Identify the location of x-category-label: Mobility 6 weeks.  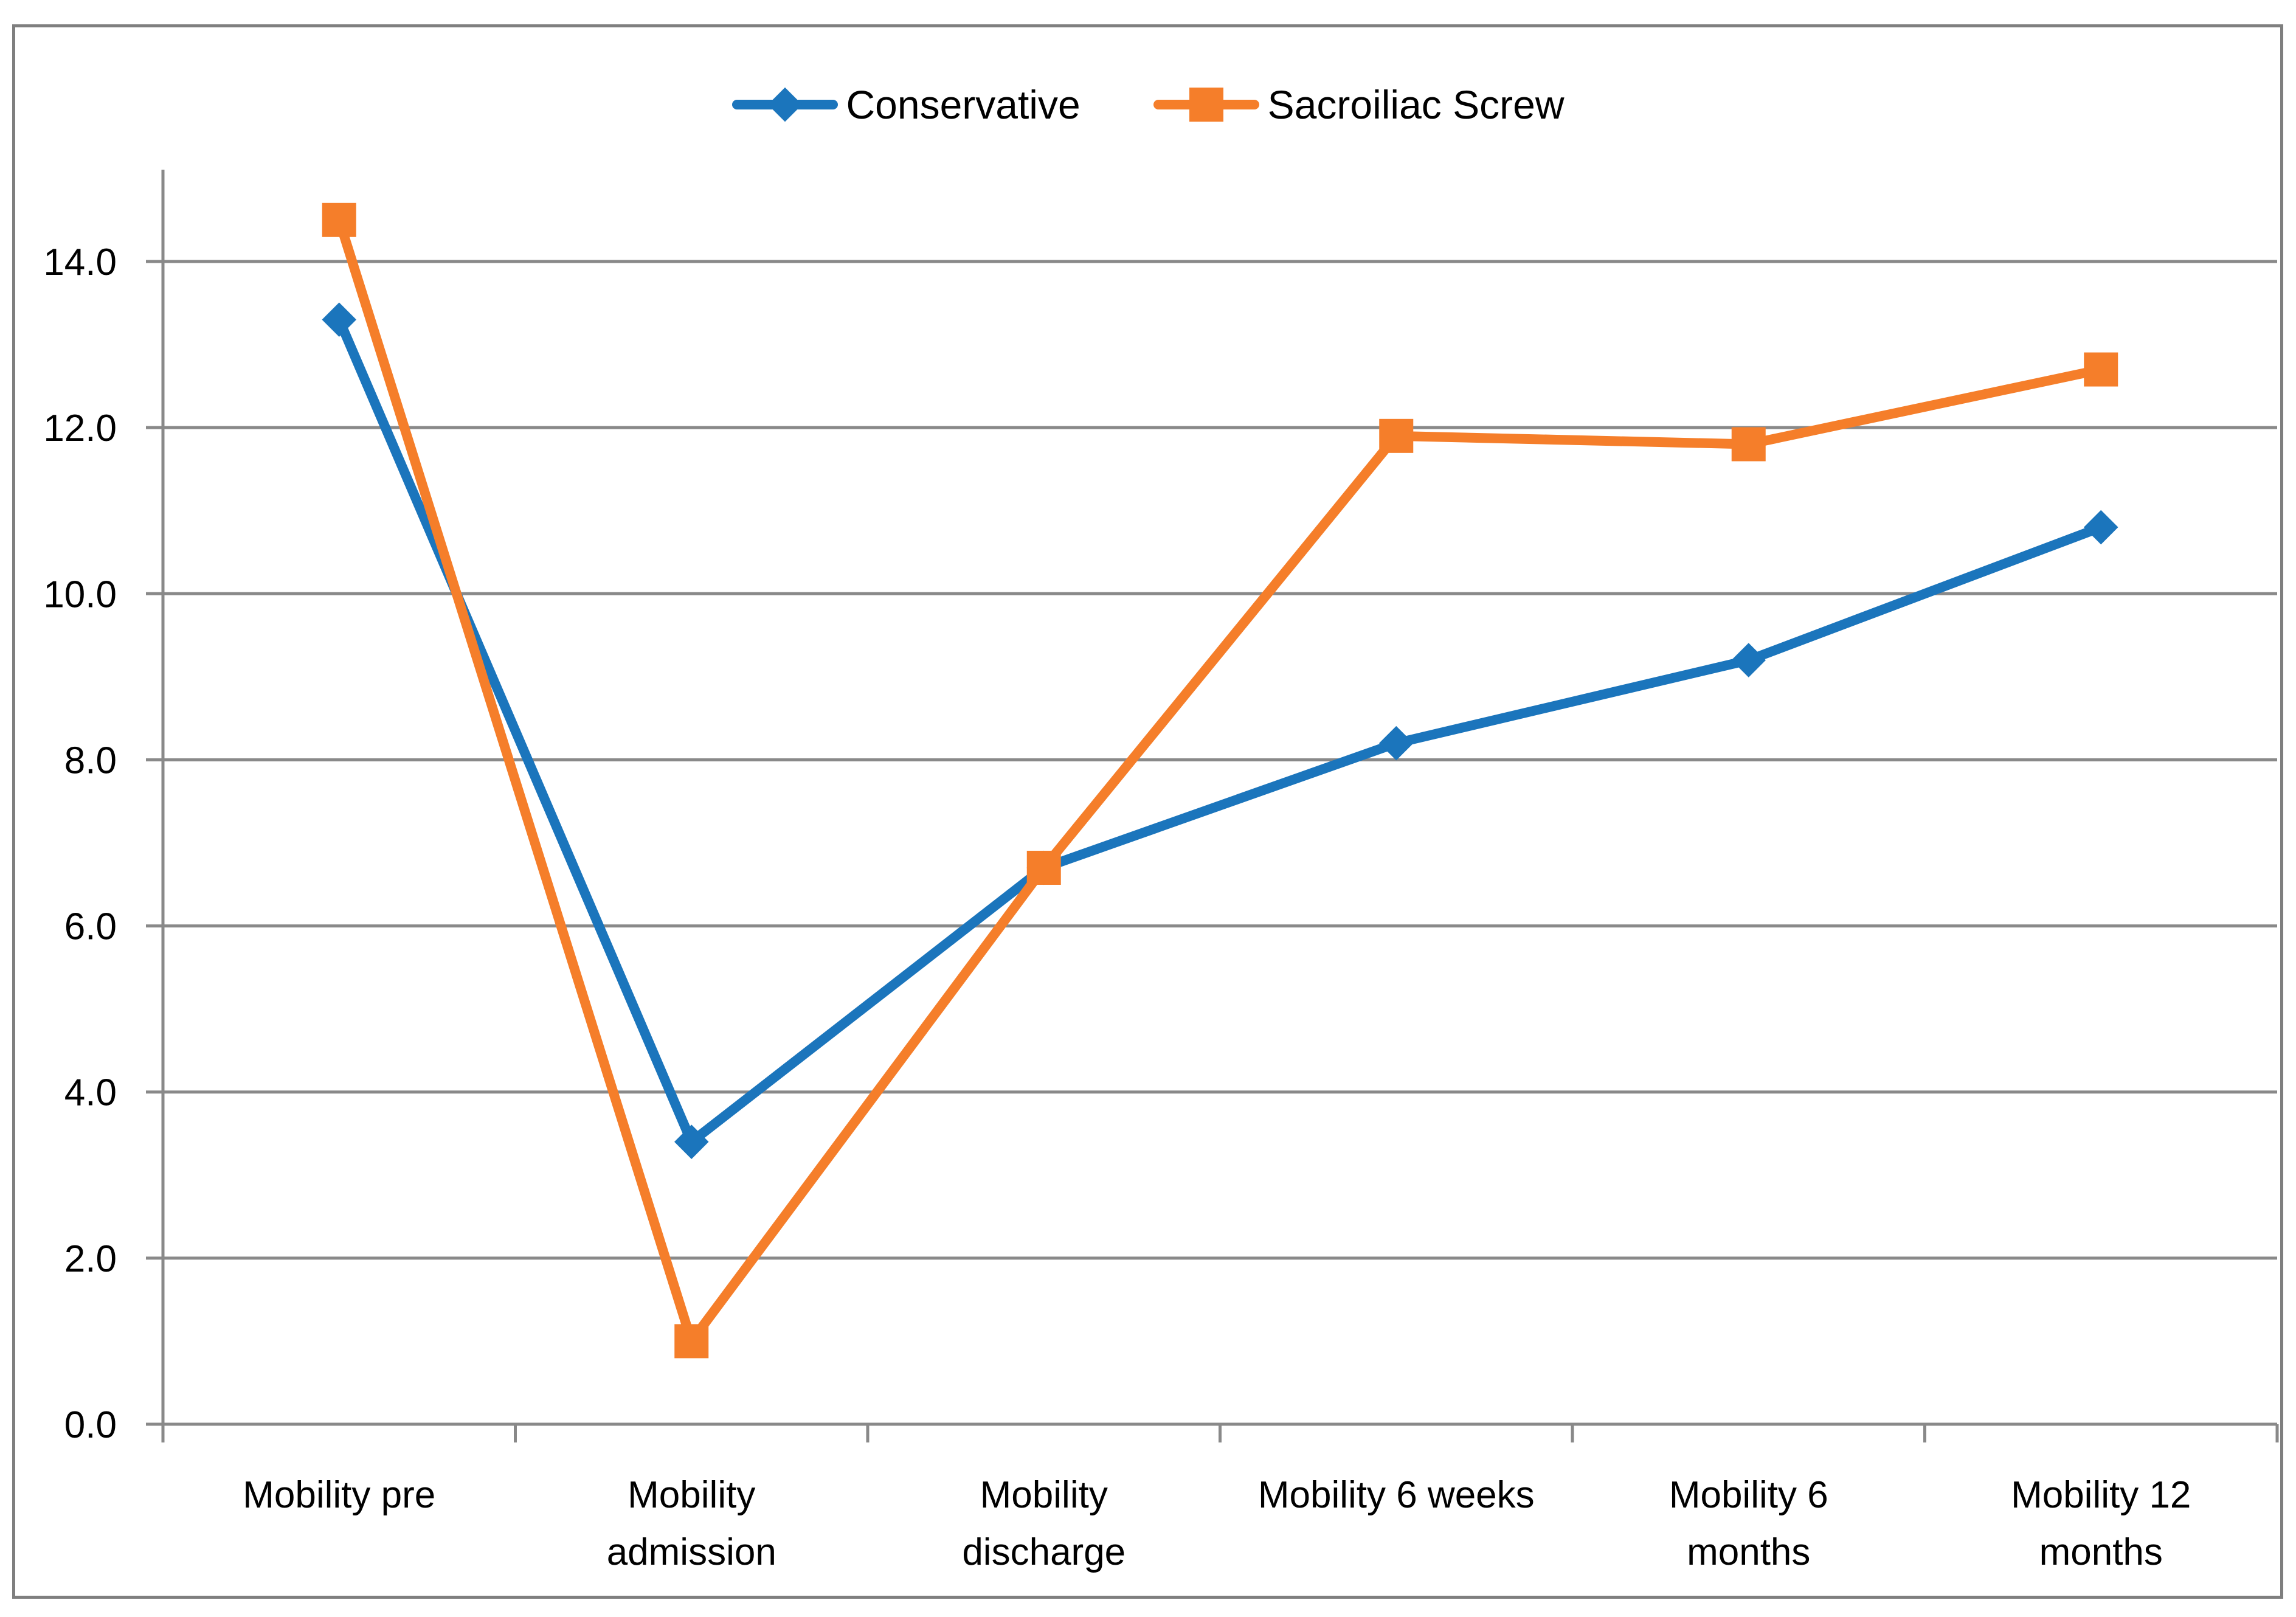
(1396, 1495).